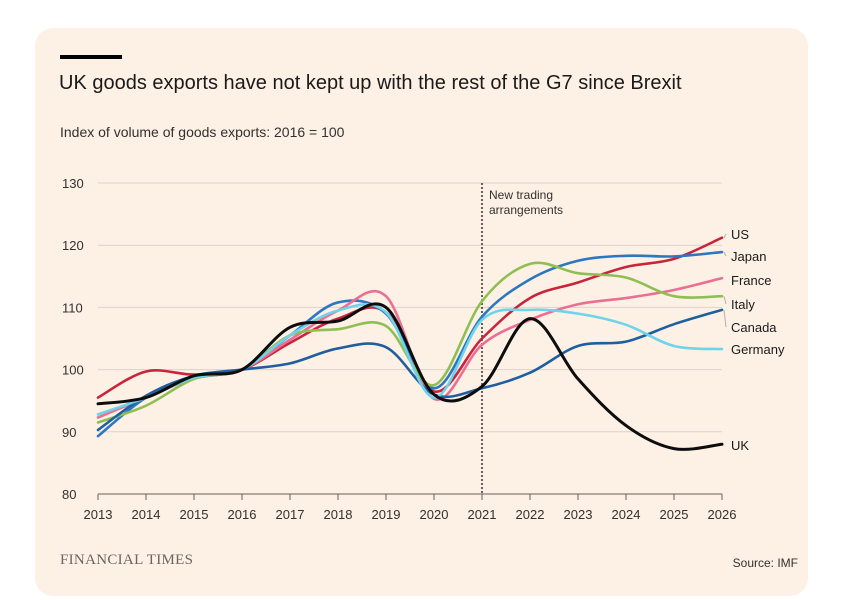 The height and width of the screenshot is (600, 844). What do you see at coordinates (754, 340) in the screenshot?
I see `series-labels: US Japan France Italy Canada Germany UK` at bounding box center [754, 340].